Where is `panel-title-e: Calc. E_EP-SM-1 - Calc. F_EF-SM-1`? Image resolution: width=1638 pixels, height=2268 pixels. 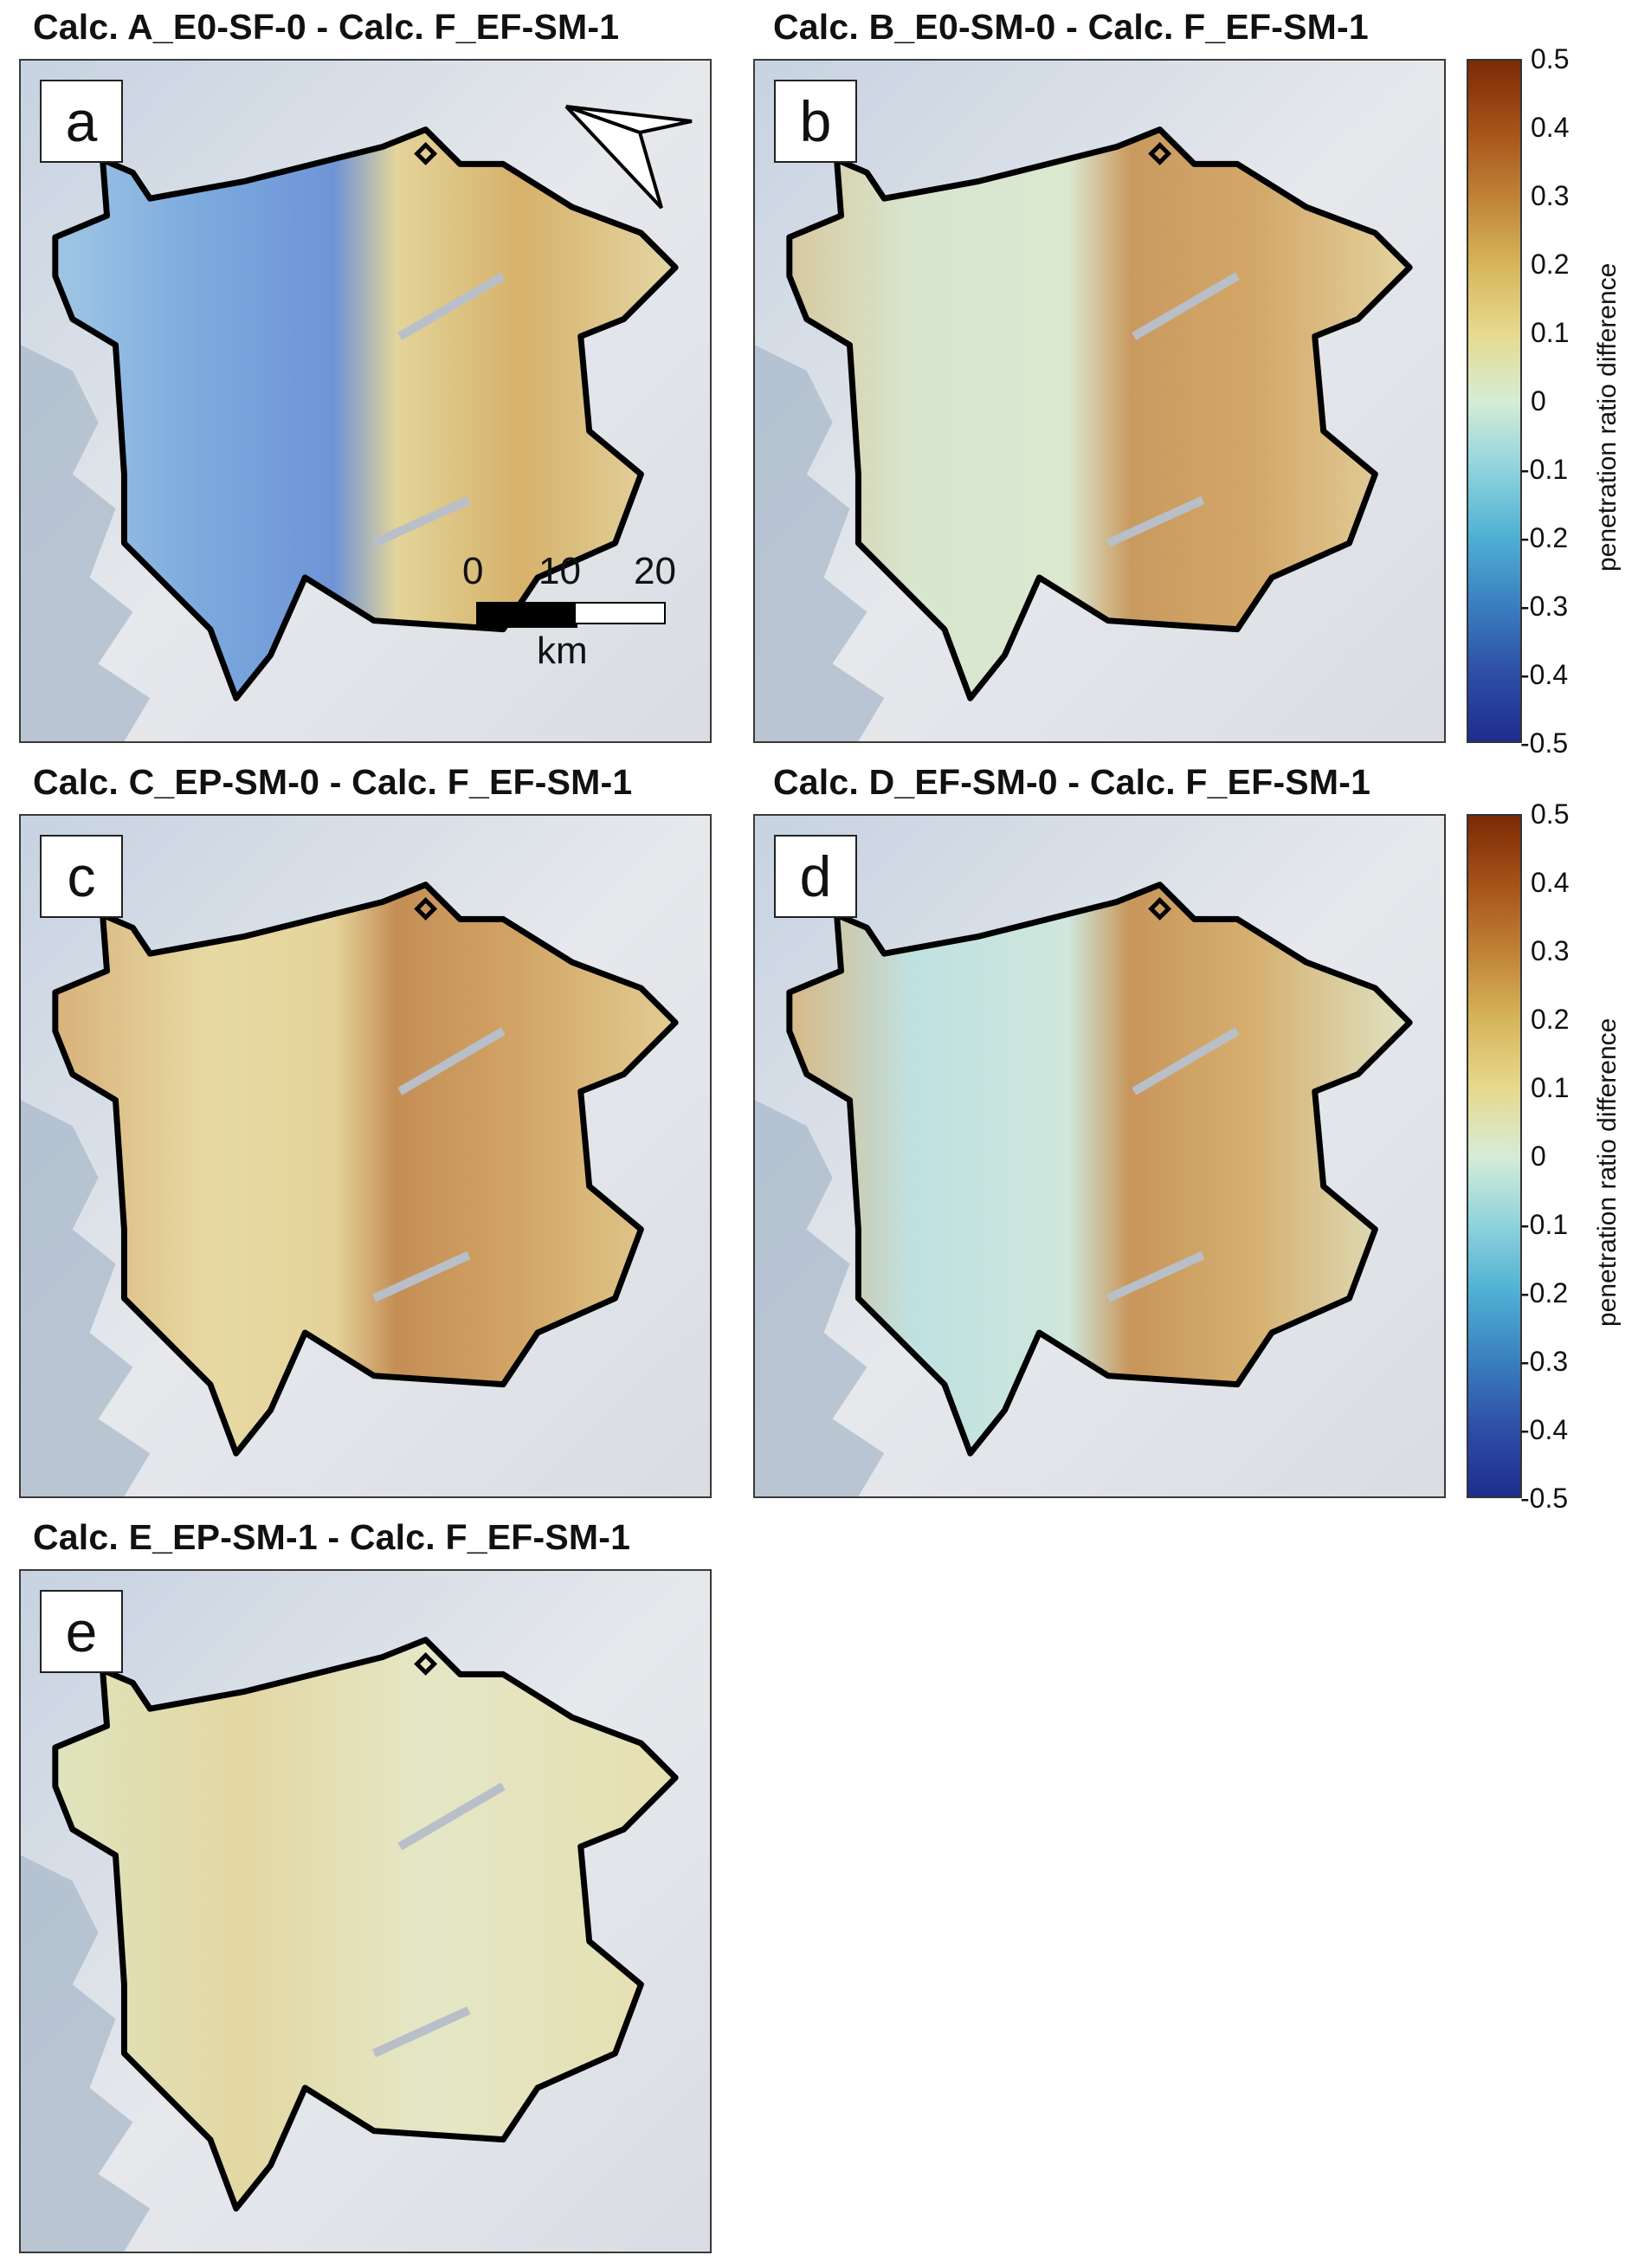
panel-title-e: Calc. E_EP-SM-1 - Calc. F_EF-SM-1 is located at coordinates (332, 1537).